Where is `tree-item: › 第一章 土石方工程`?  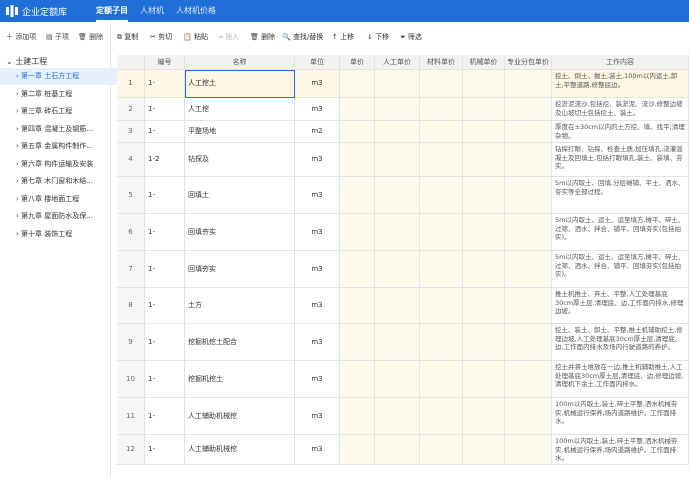
tree-item: › 第一章 土石方工程 is located at coordinates (63, 76).